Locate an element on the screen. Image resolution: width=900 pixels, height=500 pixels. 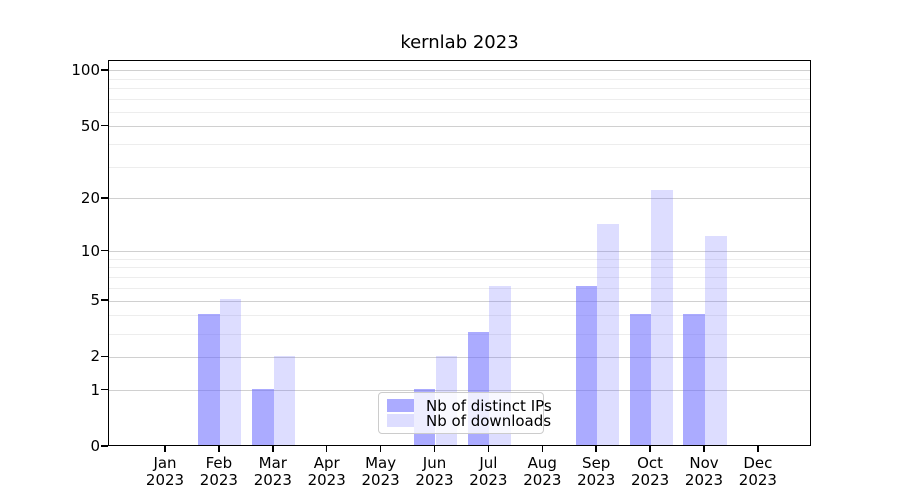
bar-downloads-oct is located at coordinates (662, 317).